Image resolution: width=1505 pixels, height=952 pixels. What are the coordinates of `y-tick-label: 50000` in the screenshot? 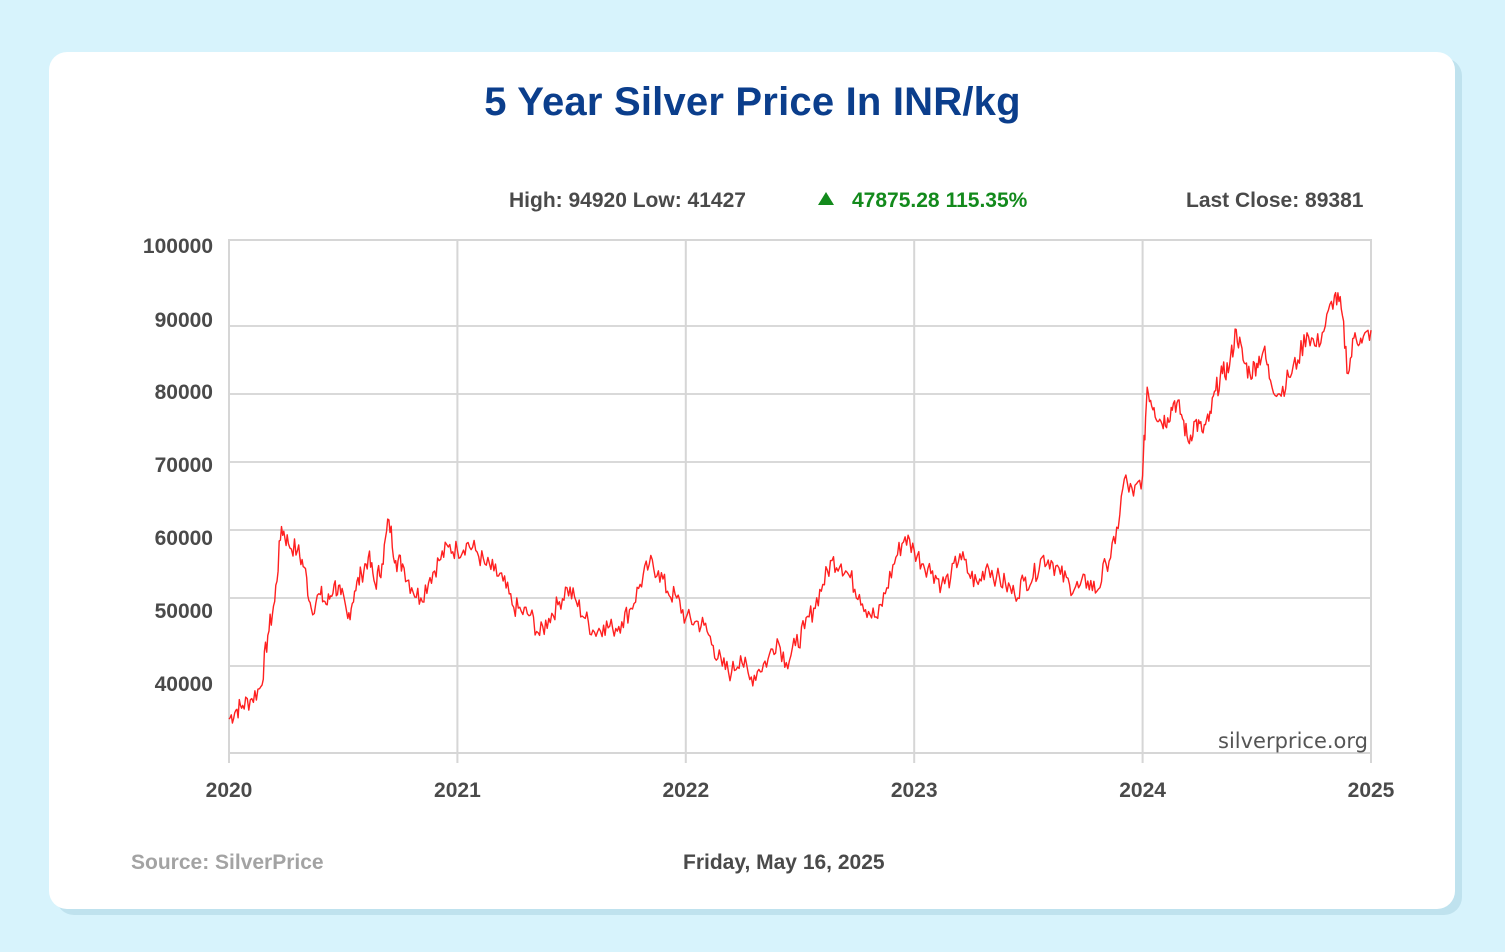 It's located at (184, 611).